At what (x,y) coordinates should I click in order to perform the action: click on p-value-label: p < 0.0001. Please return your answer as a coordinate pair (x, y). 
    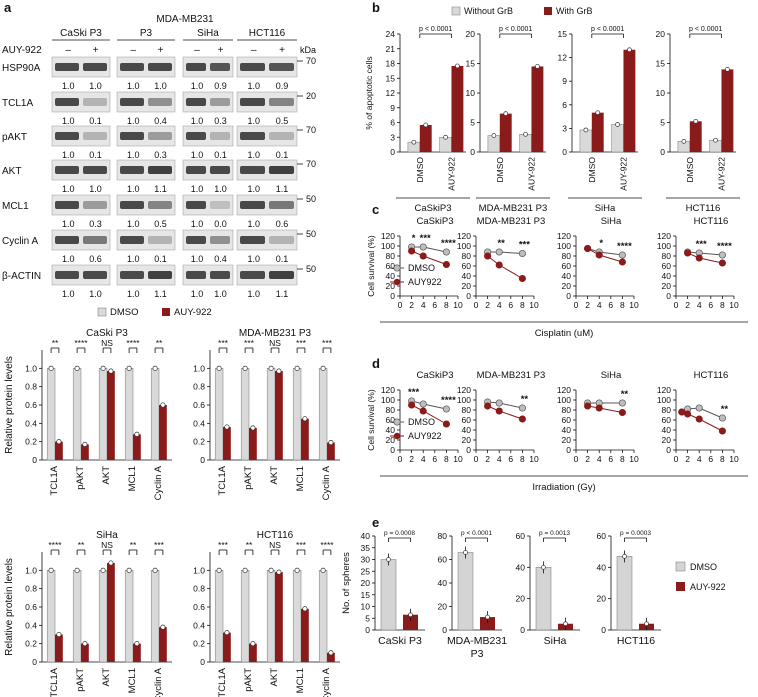
    Looking at the image, I should click on (515, 29).